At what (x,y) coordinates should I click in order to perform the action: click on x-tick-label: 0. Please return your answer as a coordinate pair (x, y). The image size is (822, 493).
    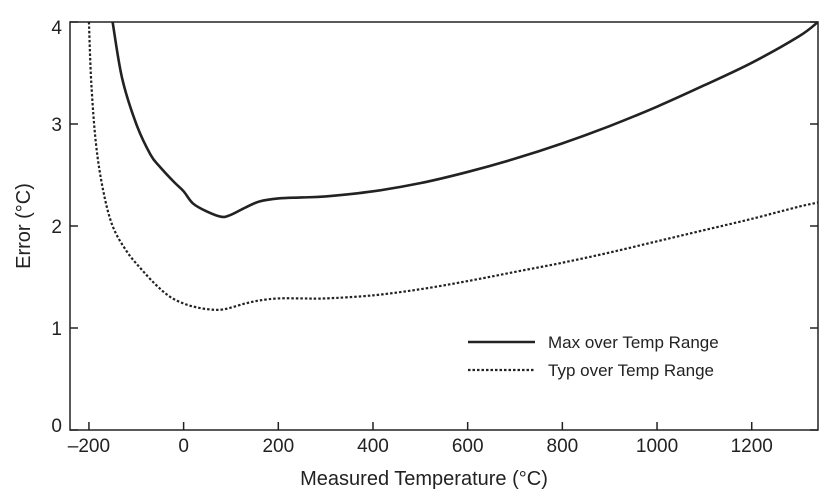
    Looking at the image, I should click on (183, 446).